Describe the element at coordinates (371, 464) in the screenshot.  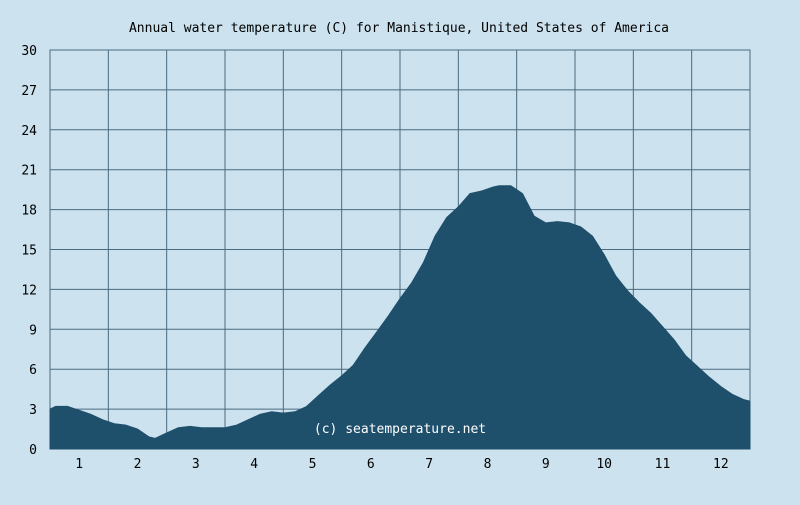
I see `x-tick-label: 6` at that location.